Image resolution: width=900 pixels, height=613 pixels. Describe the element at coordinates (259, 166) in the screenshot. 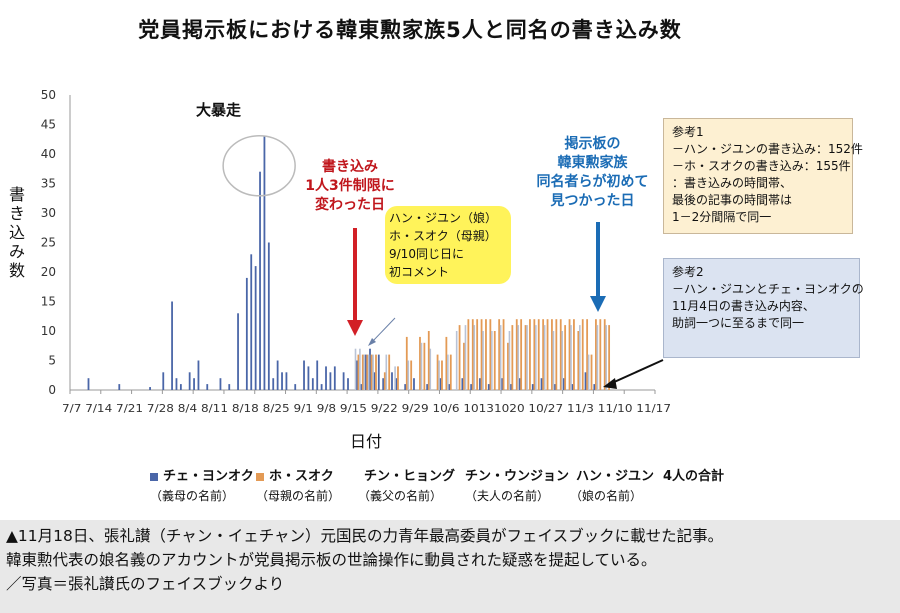

I see `spike-circle` at that location.